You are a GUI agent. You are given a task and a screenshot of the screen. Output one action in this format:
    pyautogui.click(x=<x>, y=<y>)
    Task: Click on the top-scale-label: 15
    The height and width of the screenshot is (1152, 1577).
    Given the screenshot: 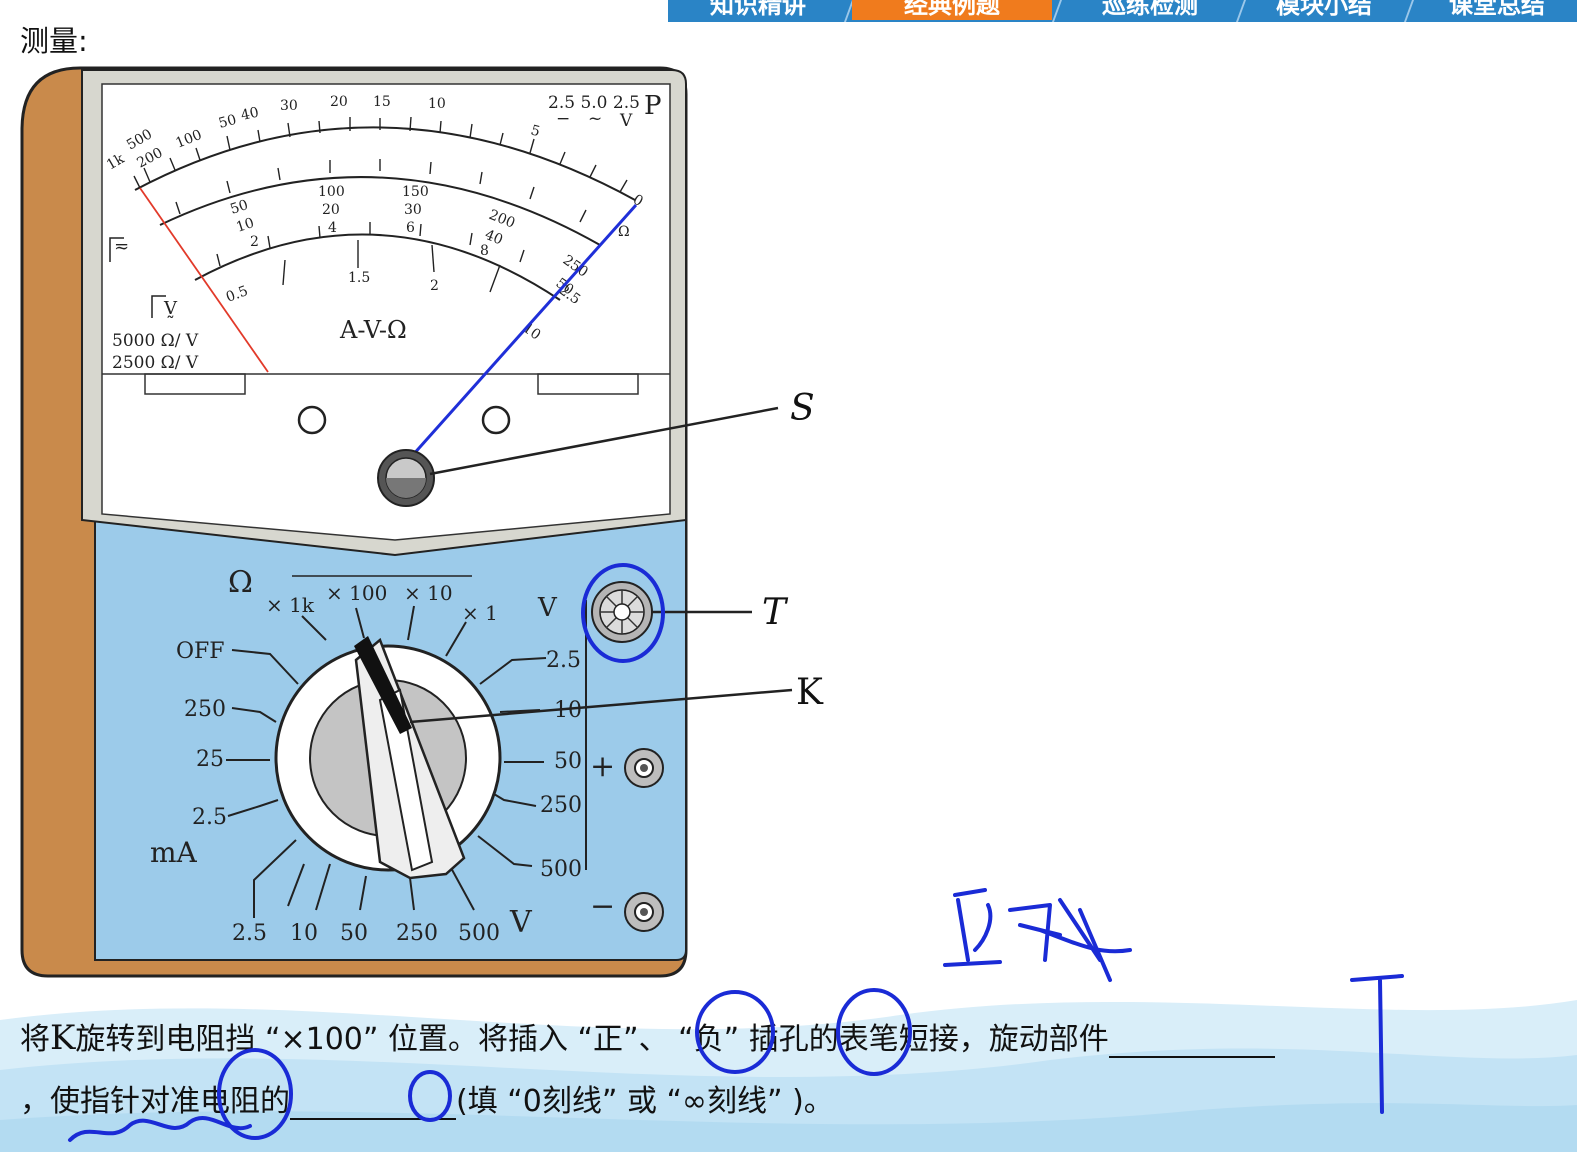 What is the action you would take?
    pyautogui.click(x=382, y=102)
    